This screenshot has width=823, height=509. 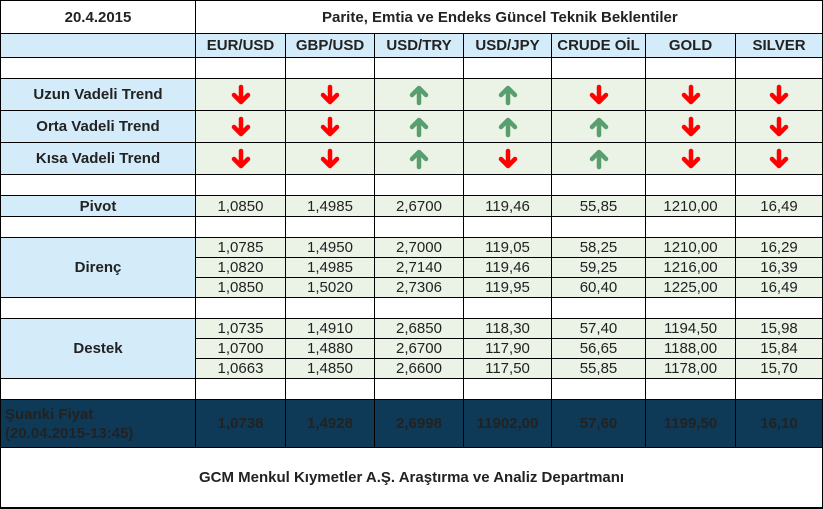 I want to click on trend-label: Uzun Vadeli Trend, so click(x=98, y=94).